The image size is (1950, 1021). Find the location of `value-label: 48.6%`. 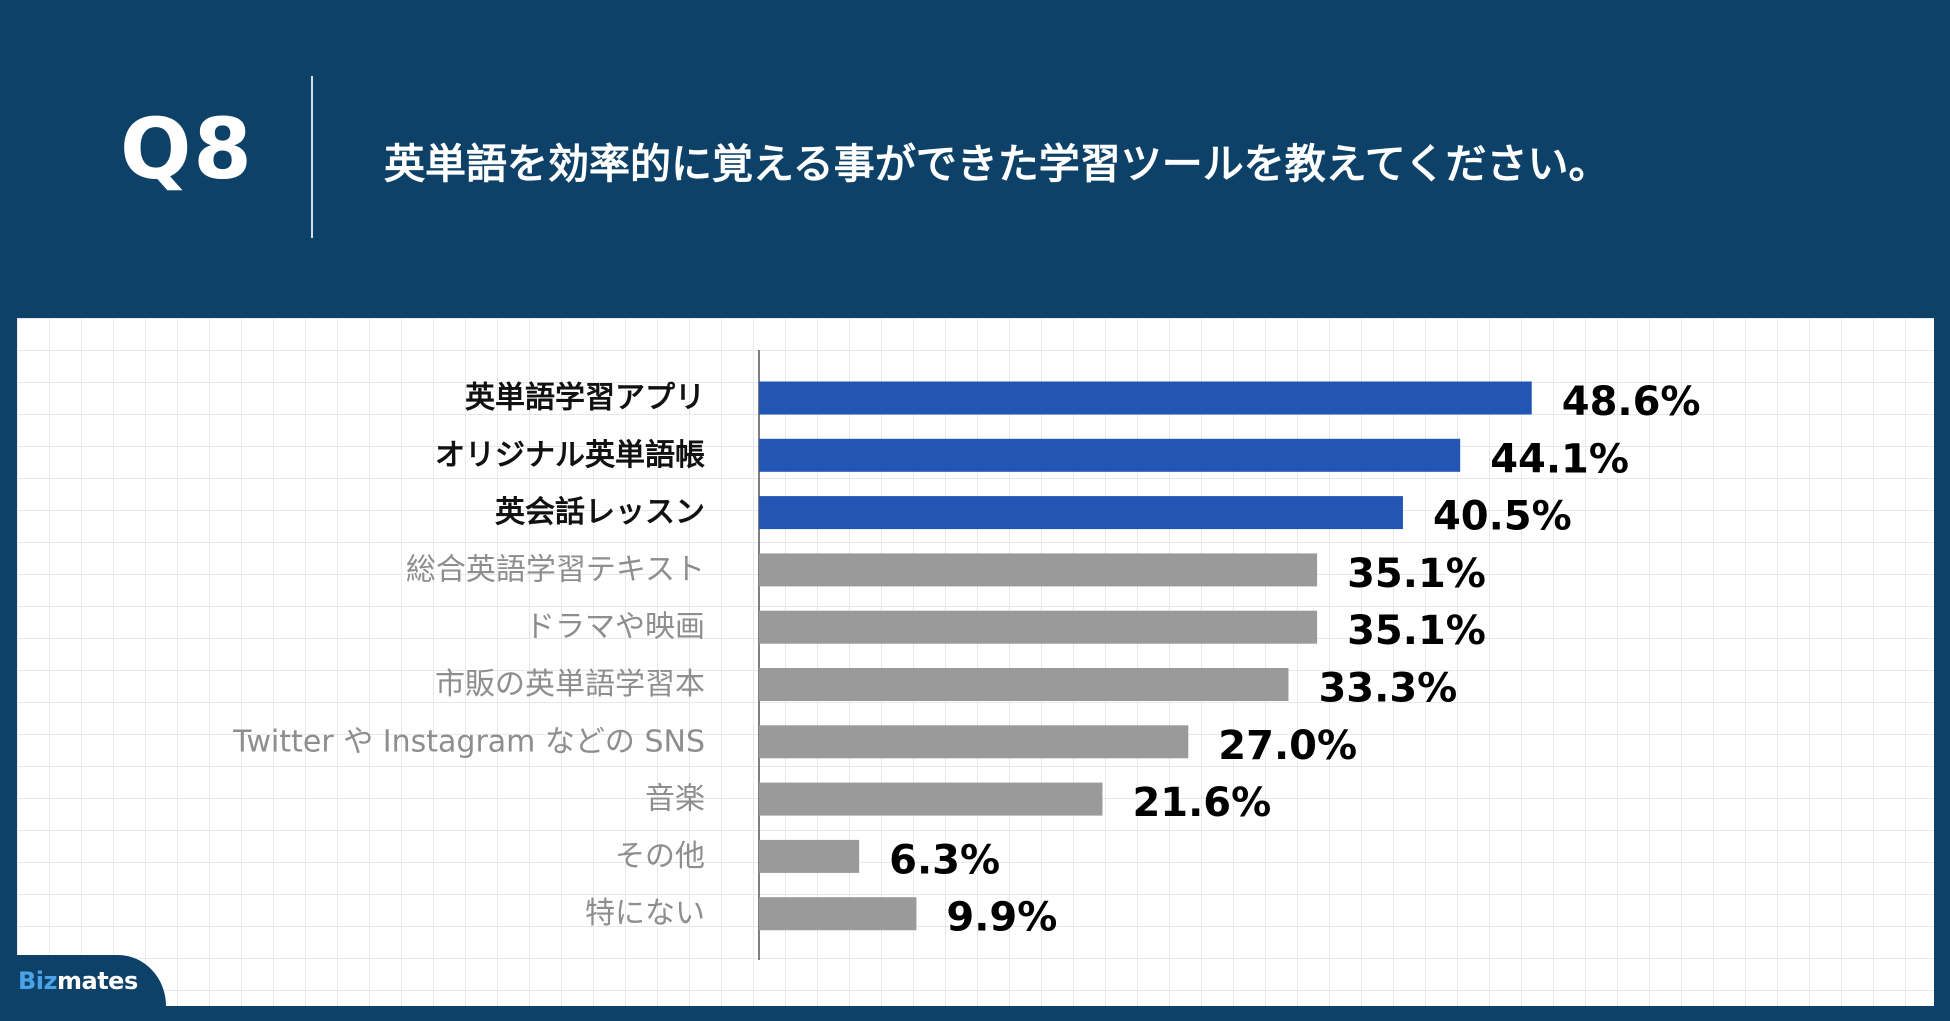

value-label: 48.6% is located at coordinates (1631, 402).